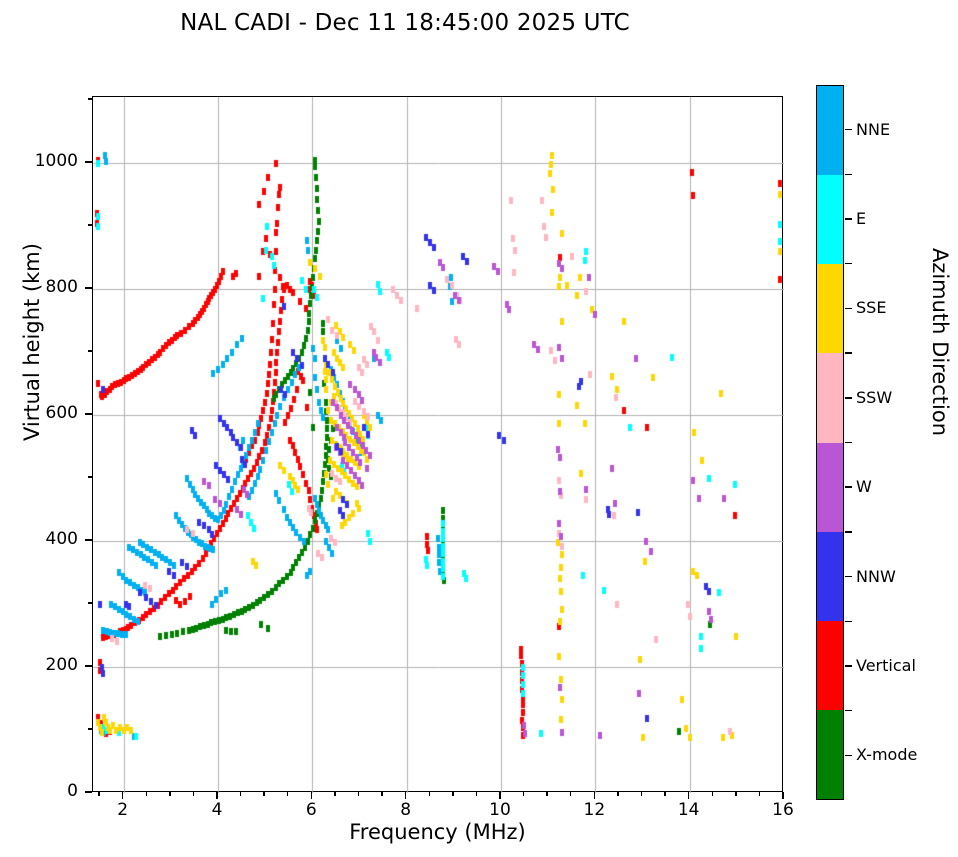  Describe the element at coordinates (873, 129) in the screenshot. I see `colorbar-label-nne: NNE` at that location.